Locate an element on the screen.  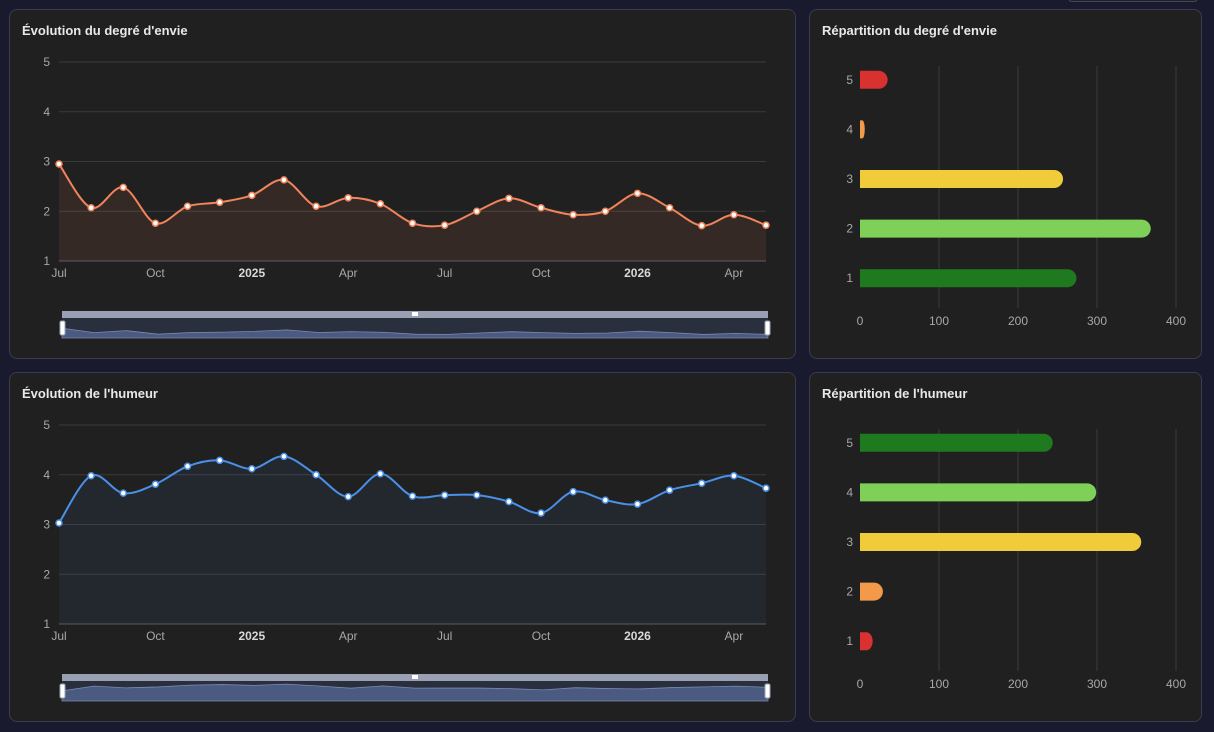
humeur-distribution-ytick-4: 4 is located at coordinates (849, 492).